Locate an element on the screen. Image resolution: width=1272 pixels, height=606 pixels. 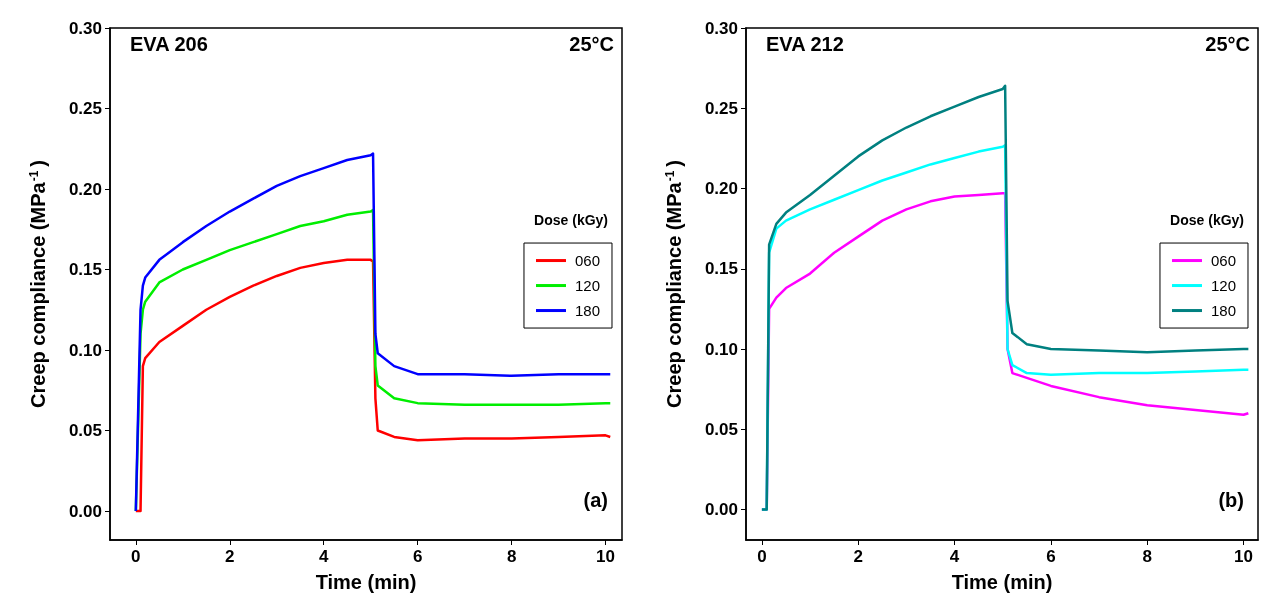
annotation: EVA 212 is located at coordinates (805, 44).